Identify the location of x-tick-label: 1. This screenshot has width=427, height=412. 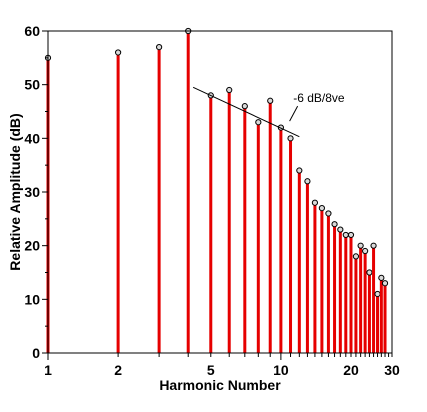
(48, 370).